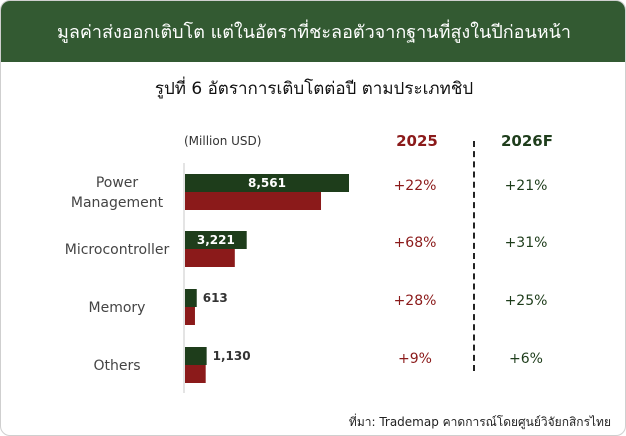 The height and width of the screenshot is (436, 626). I want to click on growth-value-2026f: +31%, so click(526, 243).